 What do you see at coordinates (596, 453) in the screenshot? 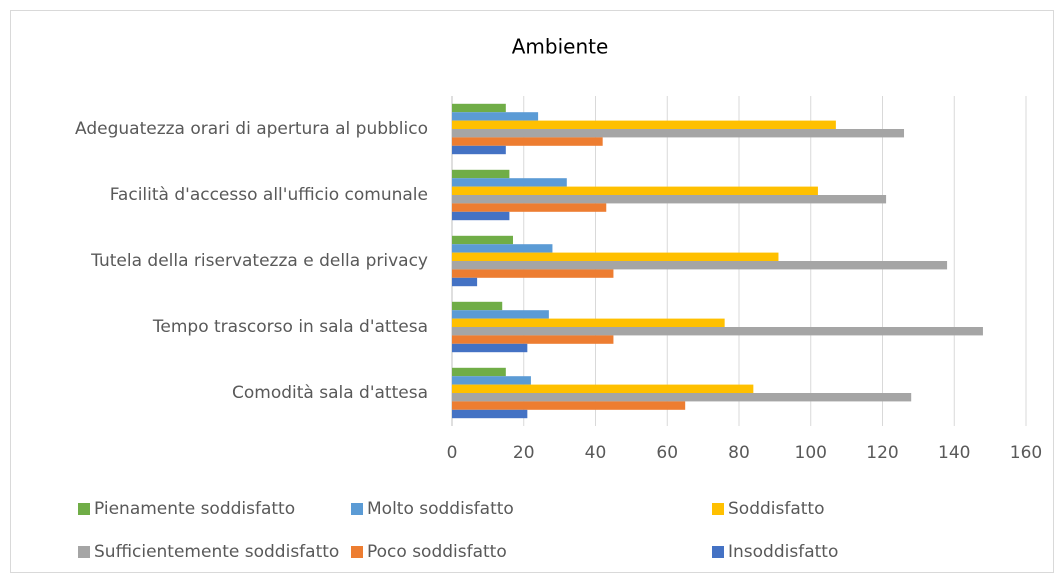
I see `x-tick-label: 40` at bounding box center [596, 453].